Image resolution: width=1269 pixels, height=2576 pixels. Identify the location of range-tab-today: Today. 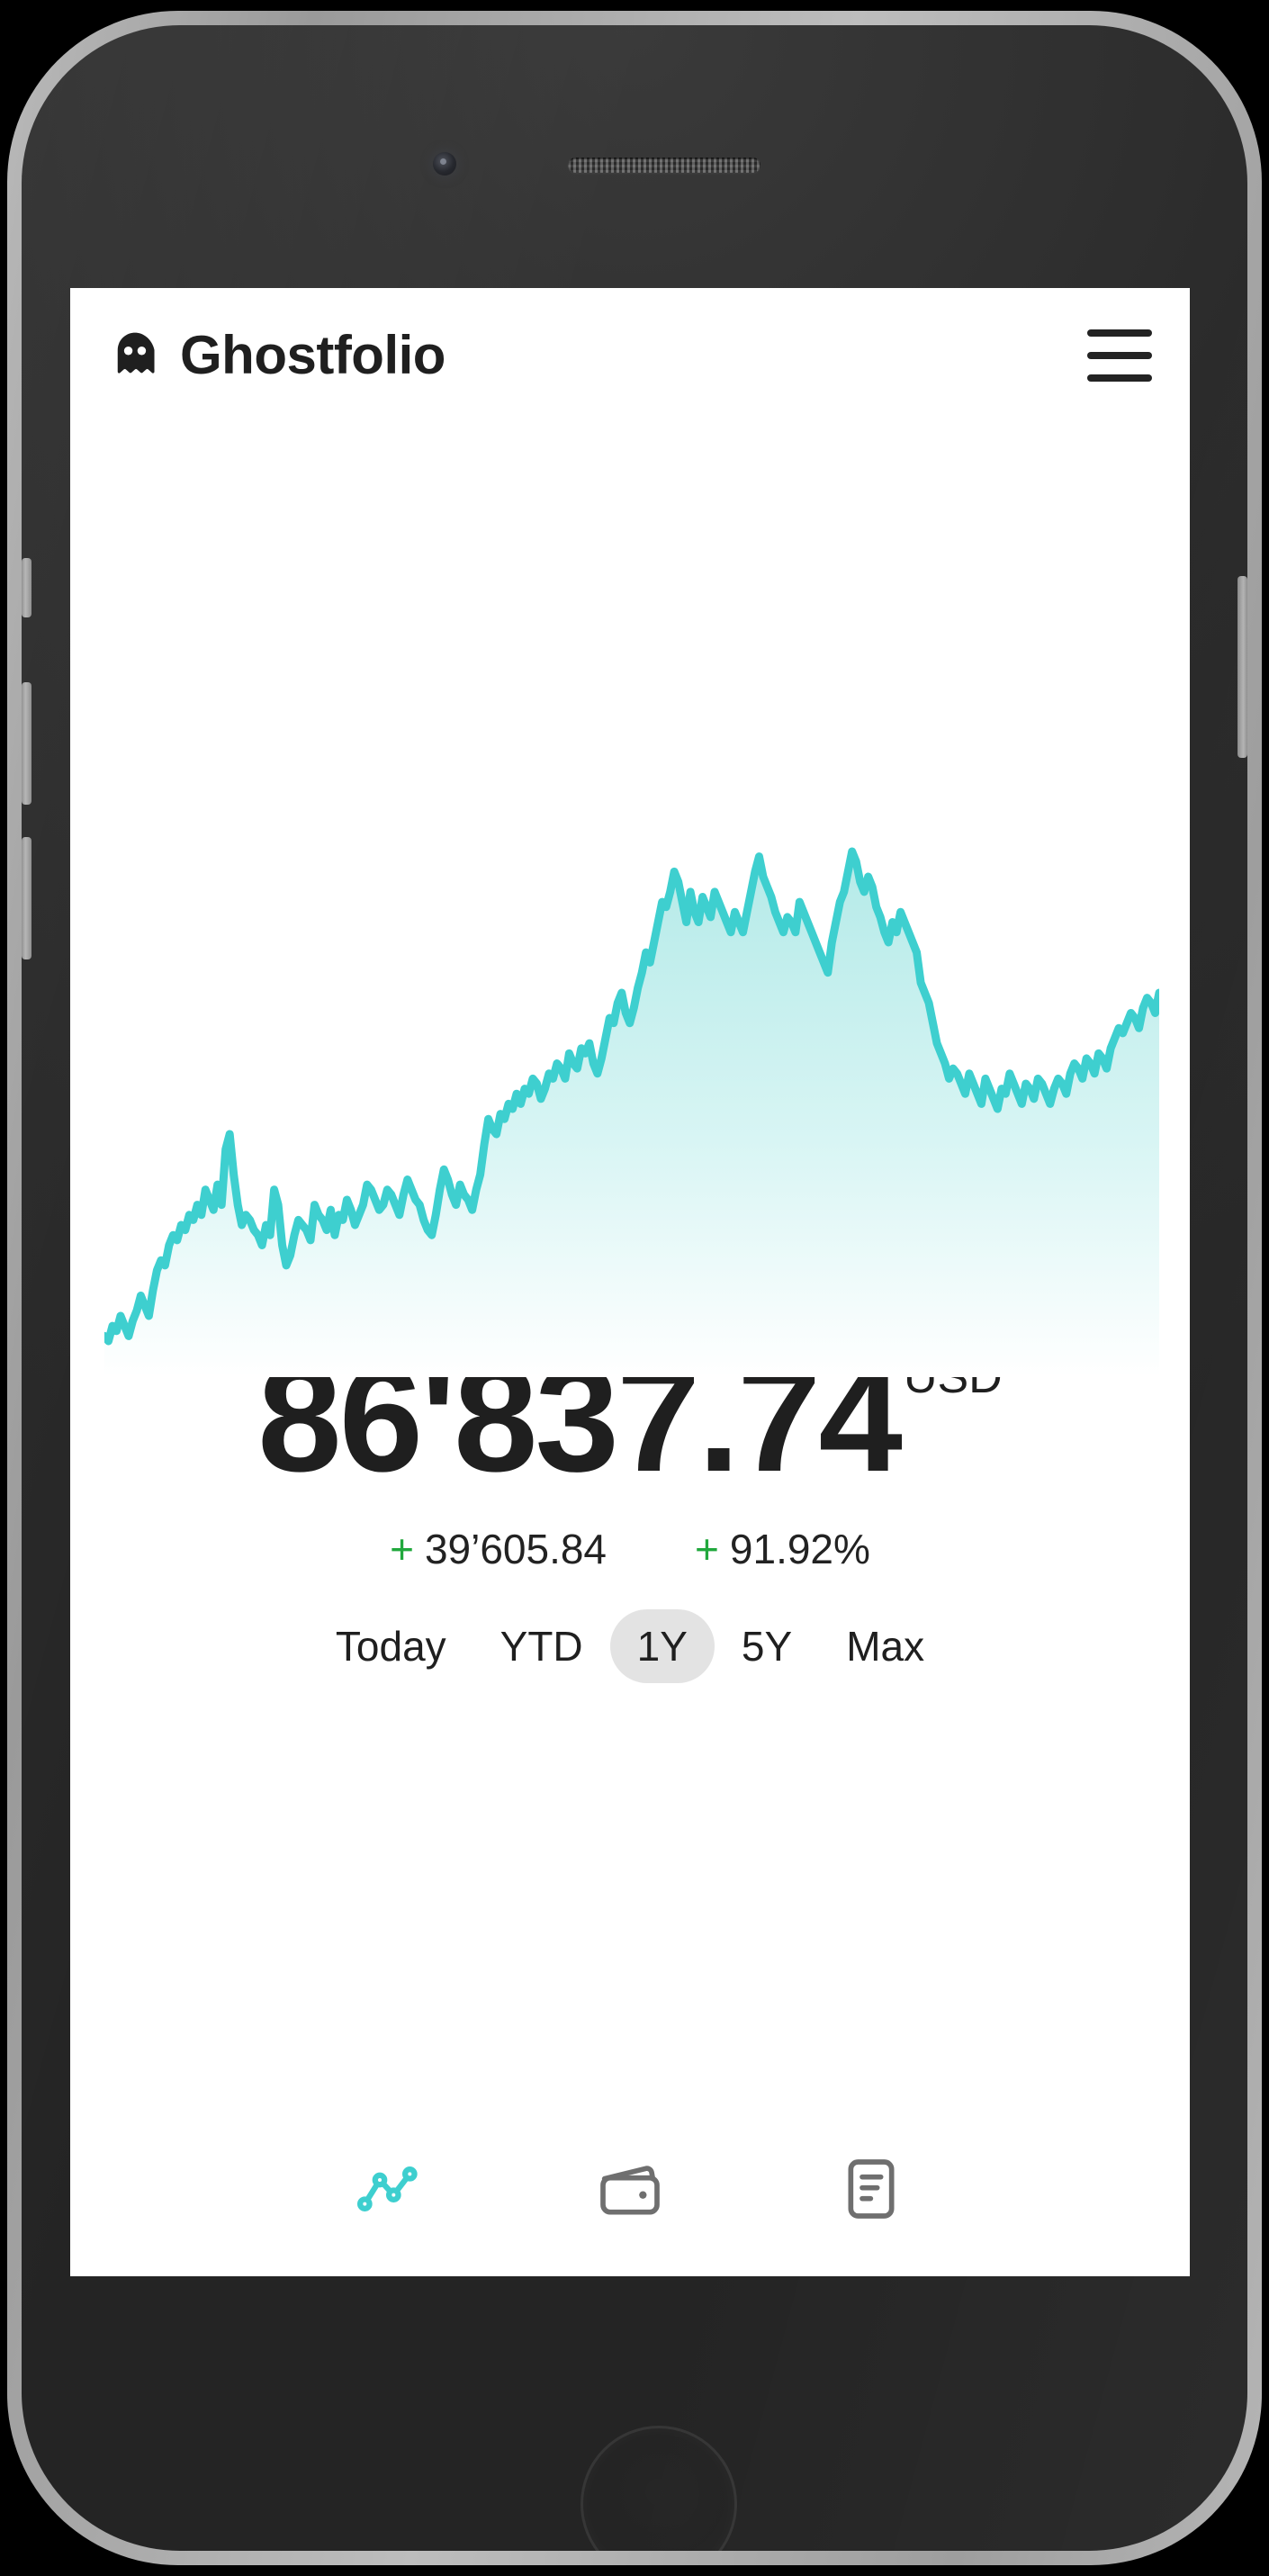
(391, 1646).